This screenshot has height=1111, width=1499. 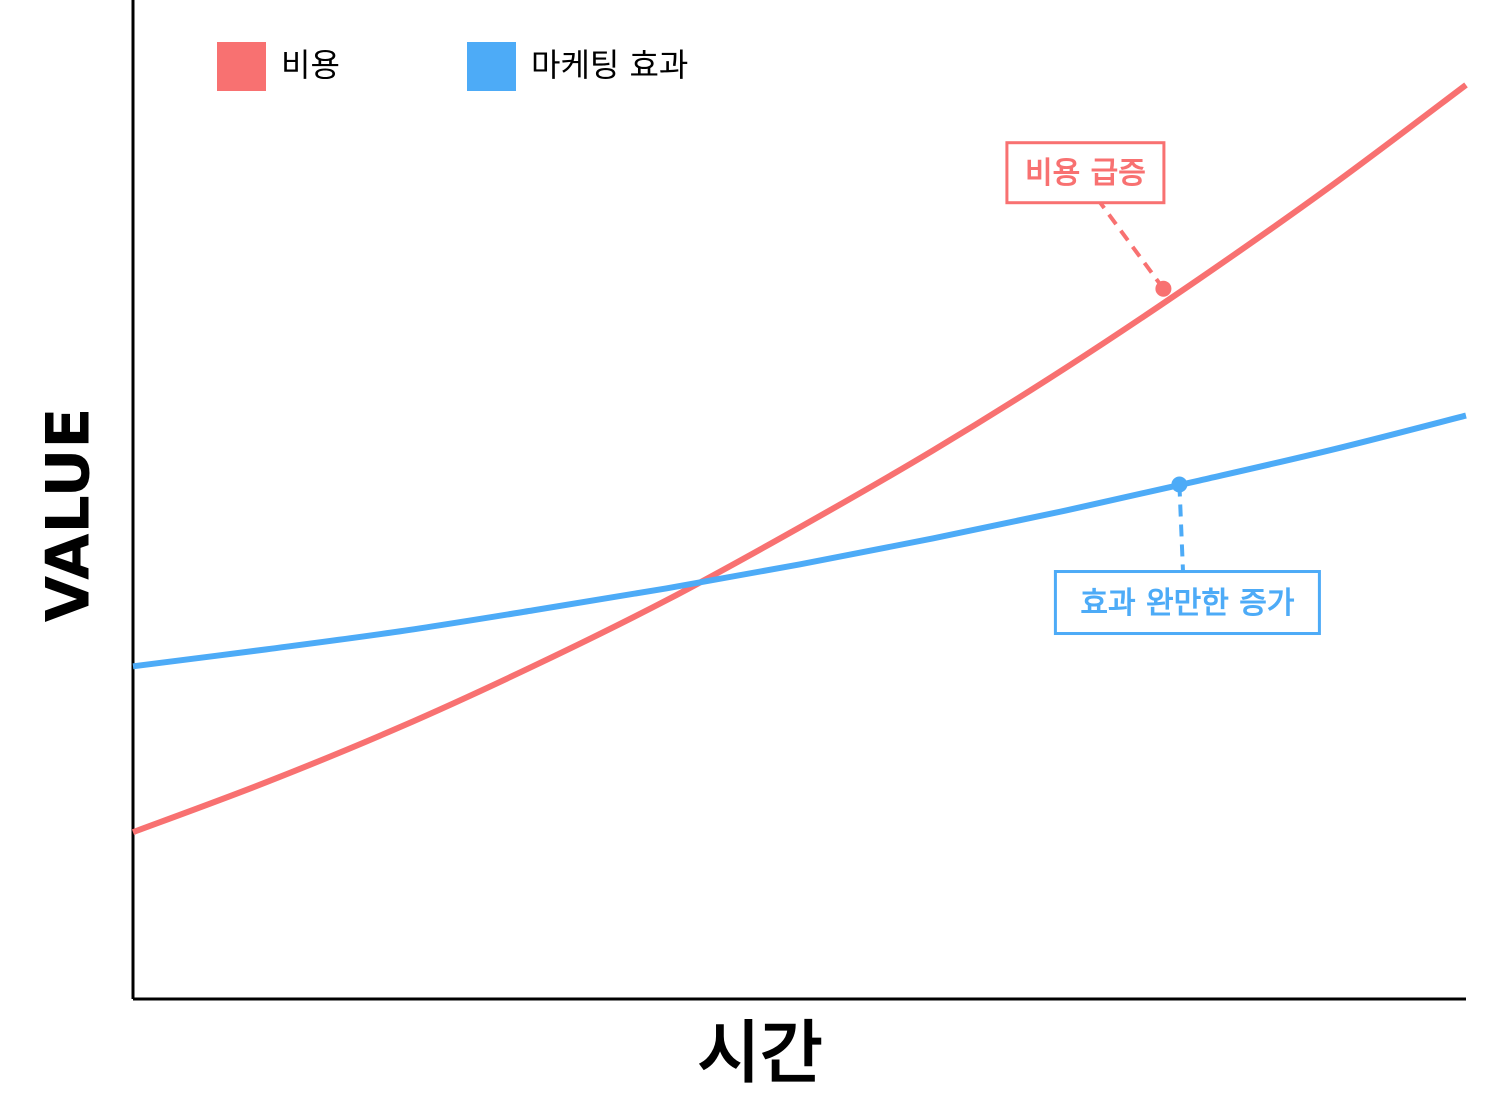 I want to click on annotation-text: 비용 급증, so click(x=1085, y=173).